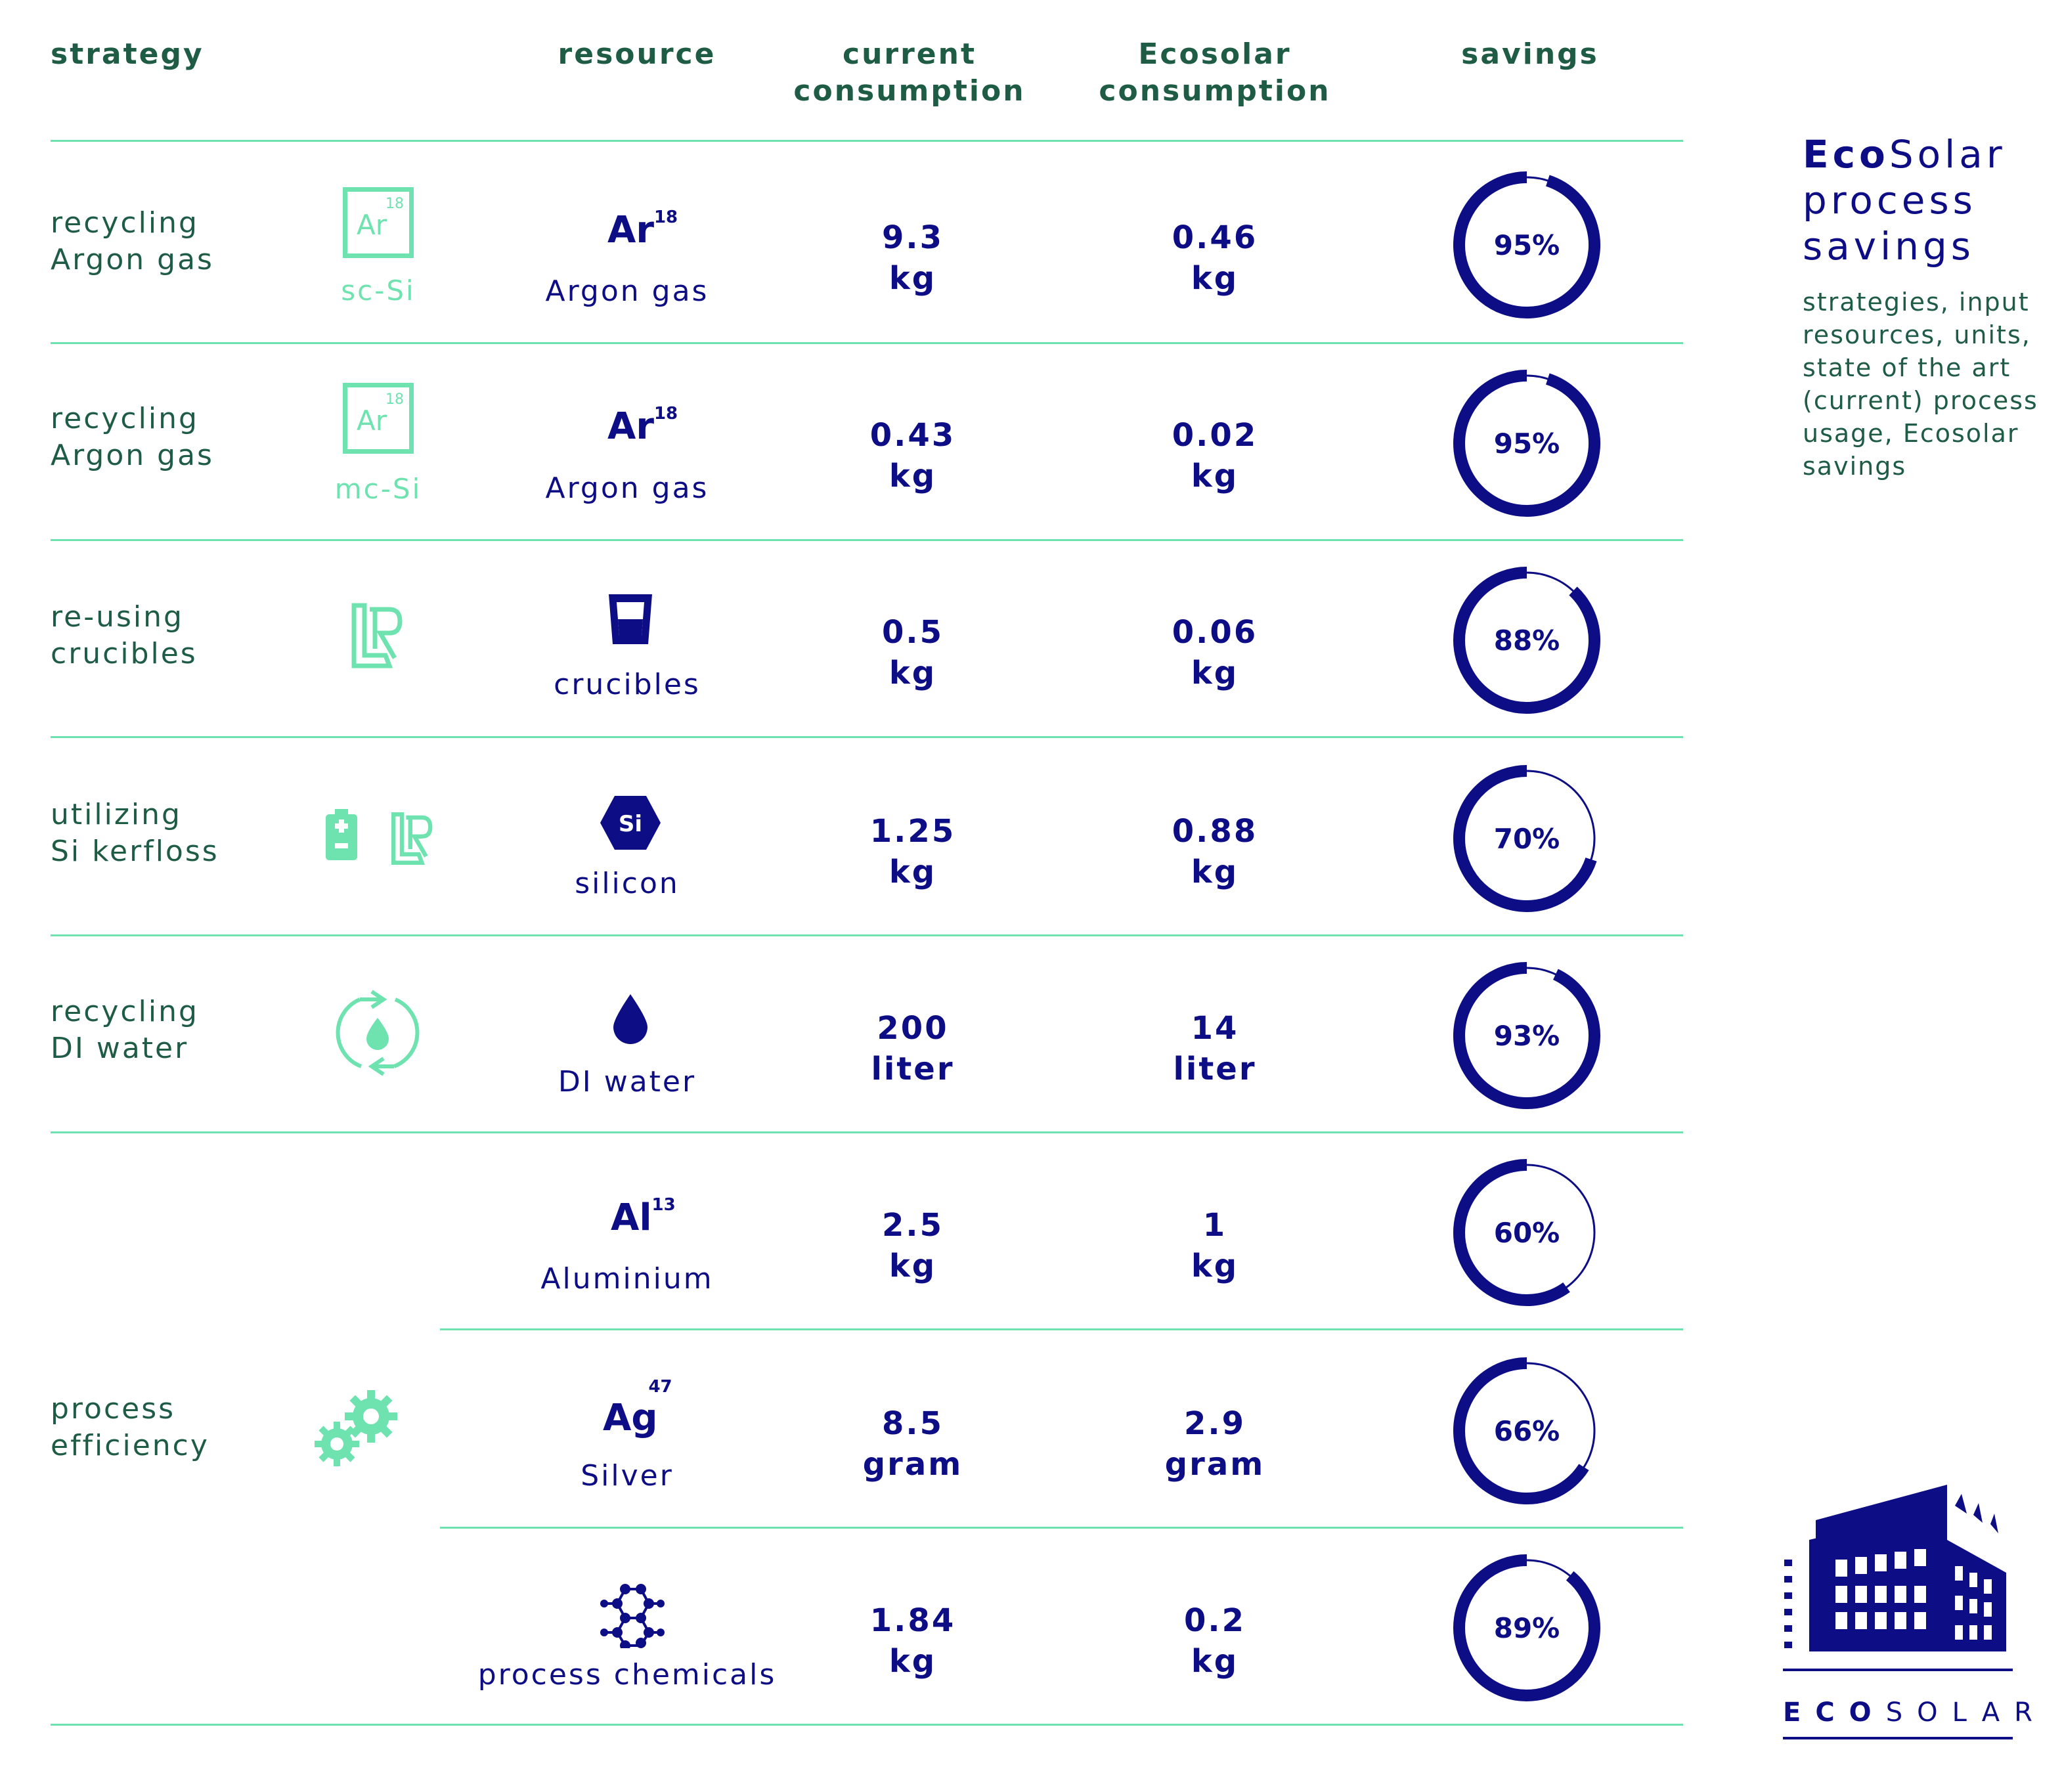  Describe the element at coordinates (912, 258) in the screenshot. I see `current-consumption: 9.3 kg` at that location.